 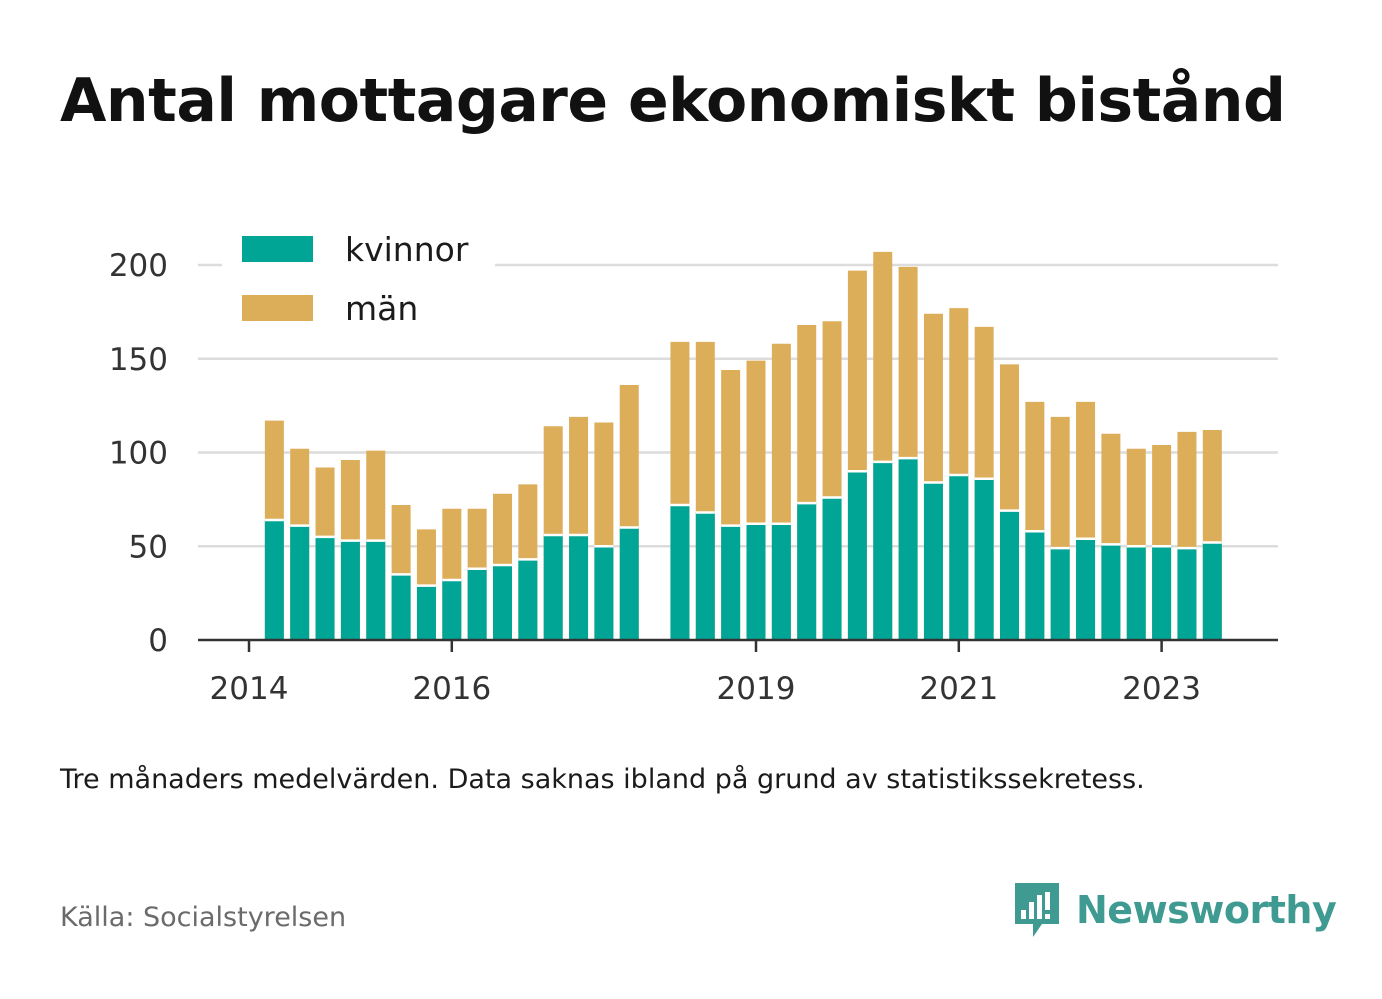 What do you see at coordinates (1206, 910) in the screenshot?
I see `brand-name: Newsworthy` at bounding box center [1206, 910].